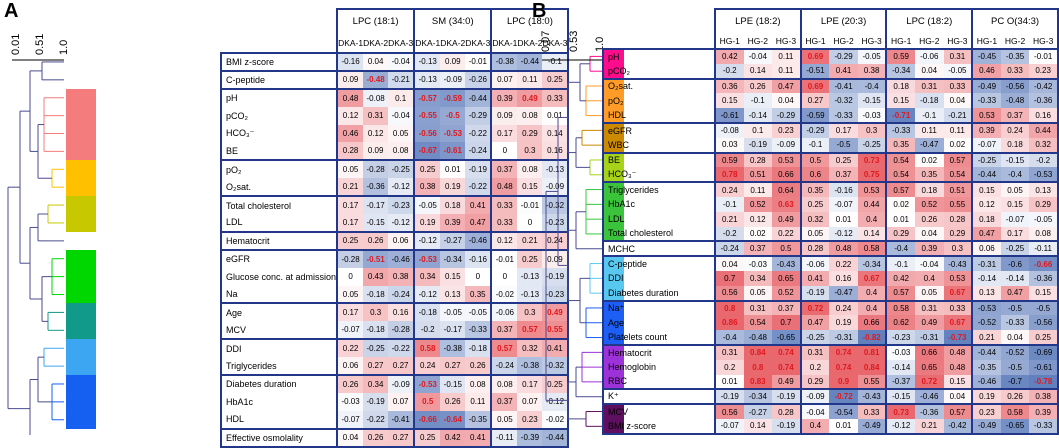 The height and width of the screenshot is (448, 1059). Describe the element at coordinates (814, 367) in the screenshot. I see `heatmap-cell: 0.2` at that location.